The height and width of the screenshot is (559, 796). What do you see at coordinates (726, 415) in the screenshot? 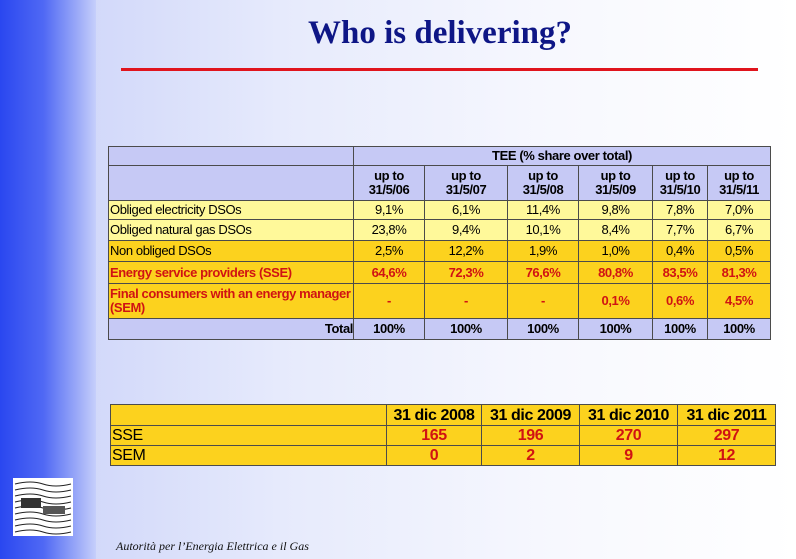
I see `column-header: 31 dic 2011` at bounding box center [726, 415].